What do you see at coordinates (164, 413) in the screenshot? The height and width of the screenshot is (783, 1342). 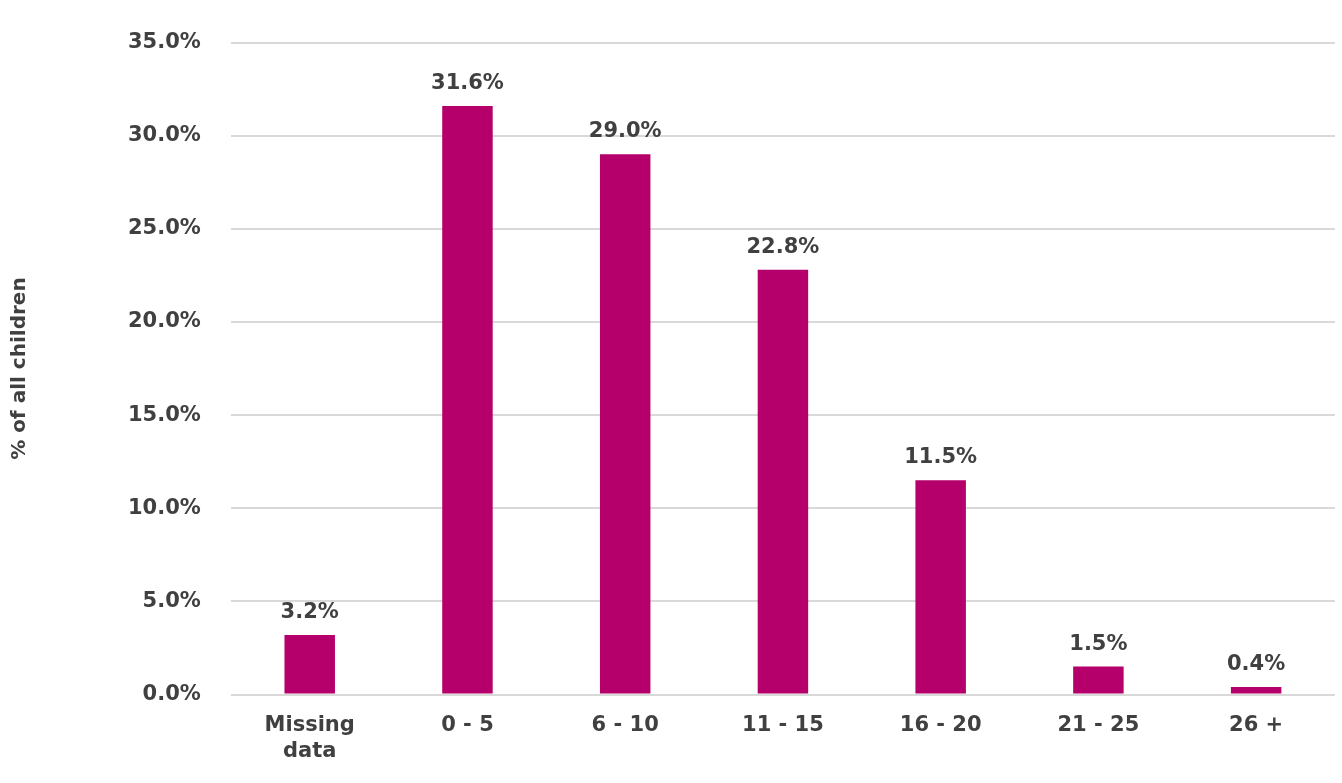 I see `y-tick-label: 15.0%` at bounding box center [164, 413].